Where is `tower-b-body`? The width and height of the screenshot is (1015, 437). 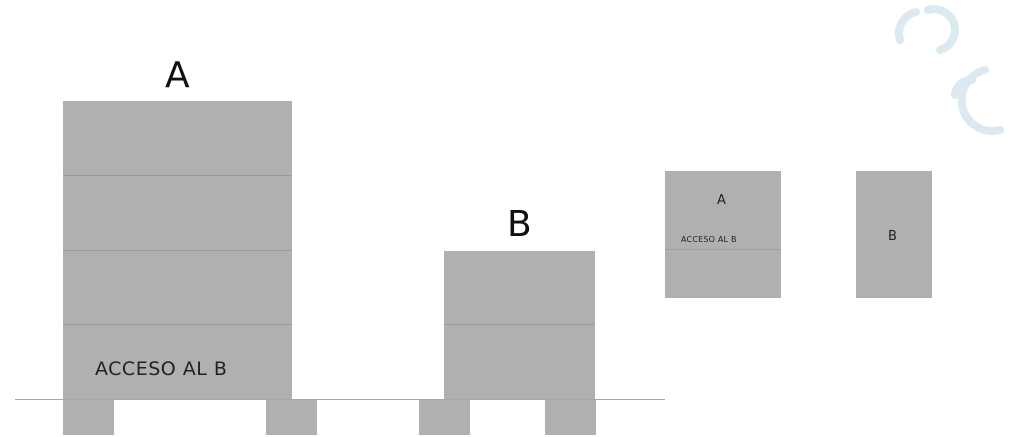 tower-b-body is located at coordinates (519, 325).